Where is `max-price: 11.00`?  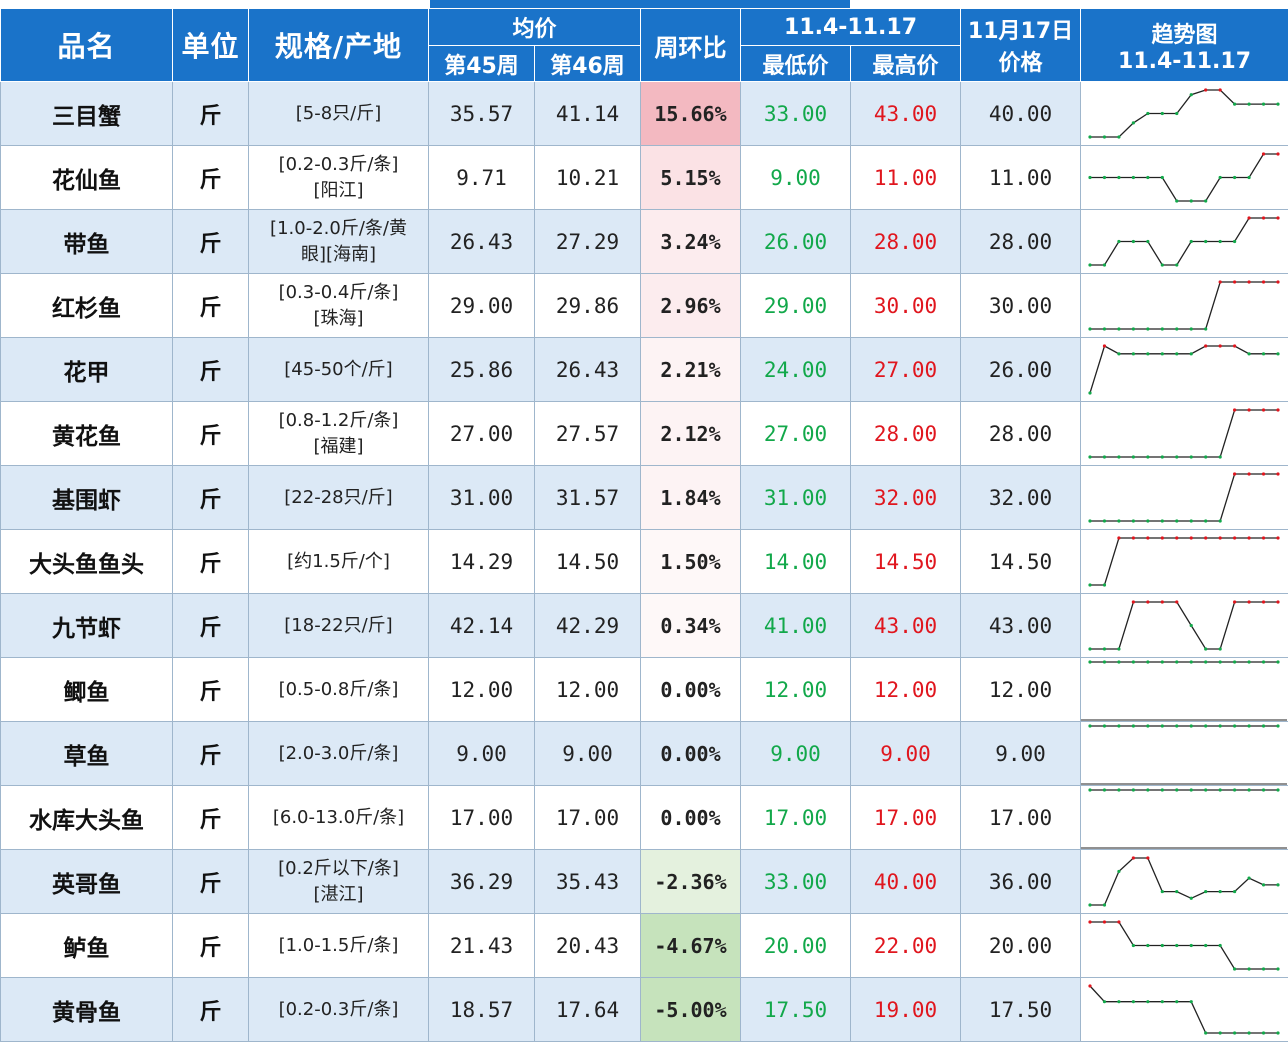
max-price: 11.00 is located at coordinates (906, 177).